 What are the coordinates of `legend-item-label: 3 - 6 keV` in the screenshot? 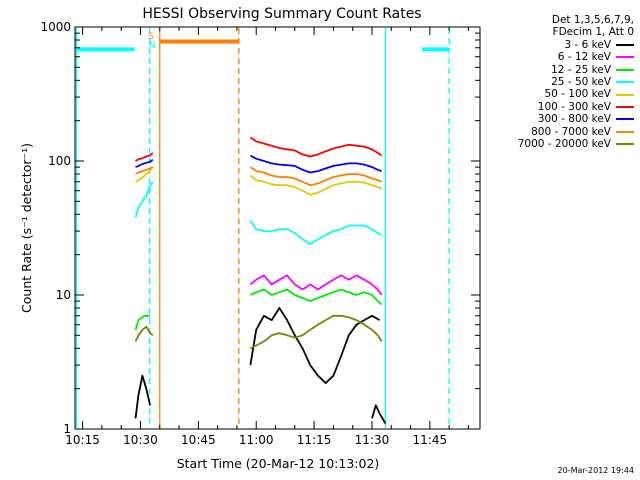 It's located at (587, 44).